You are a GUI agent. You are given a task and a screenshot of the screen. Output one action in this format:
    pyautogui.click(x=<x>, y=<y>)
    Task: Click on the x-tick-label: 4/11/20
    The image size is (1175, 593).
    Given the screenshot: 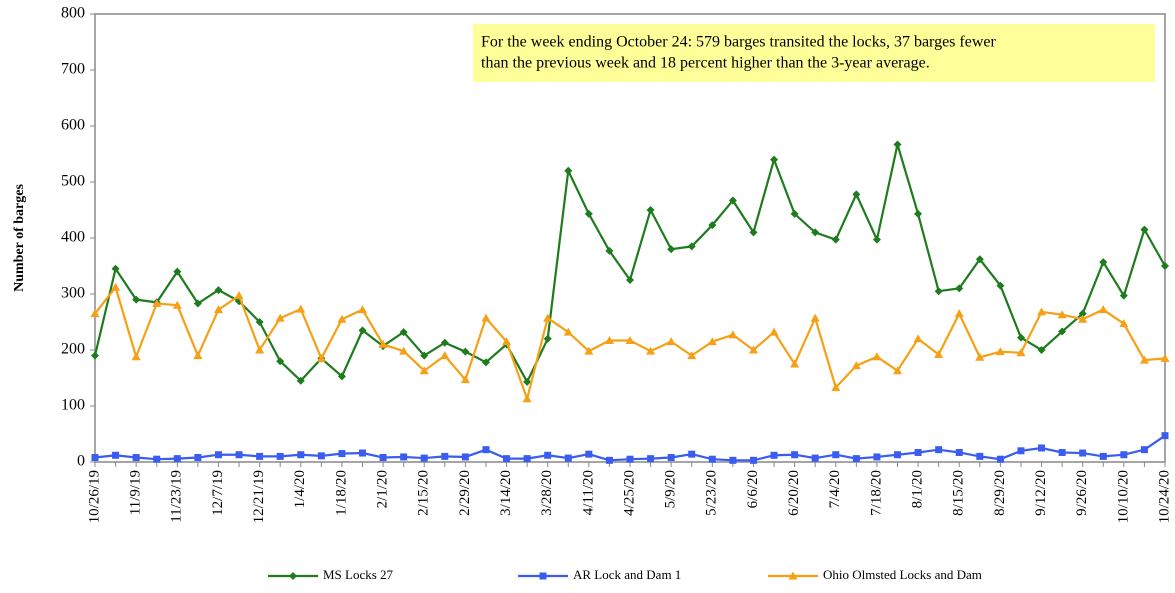 What is the action you would take?
    pyautogui.click(x=588, y=492)
    